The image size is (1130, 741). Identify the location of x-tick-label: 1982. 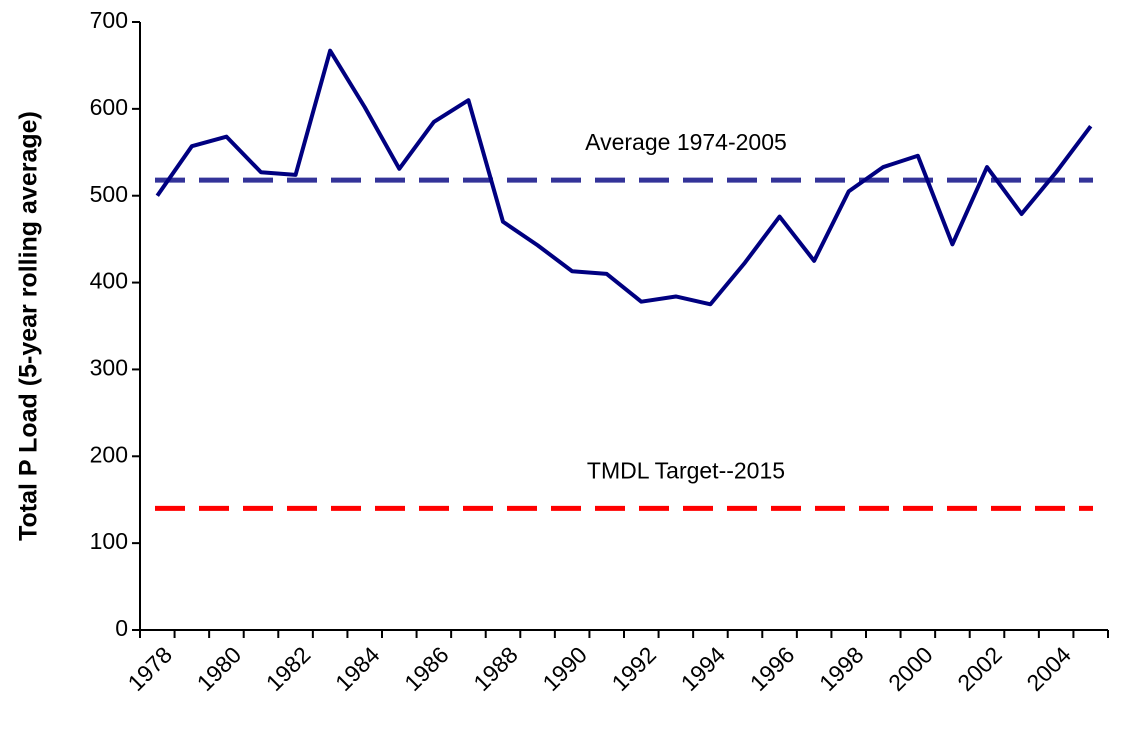
(288, 668).